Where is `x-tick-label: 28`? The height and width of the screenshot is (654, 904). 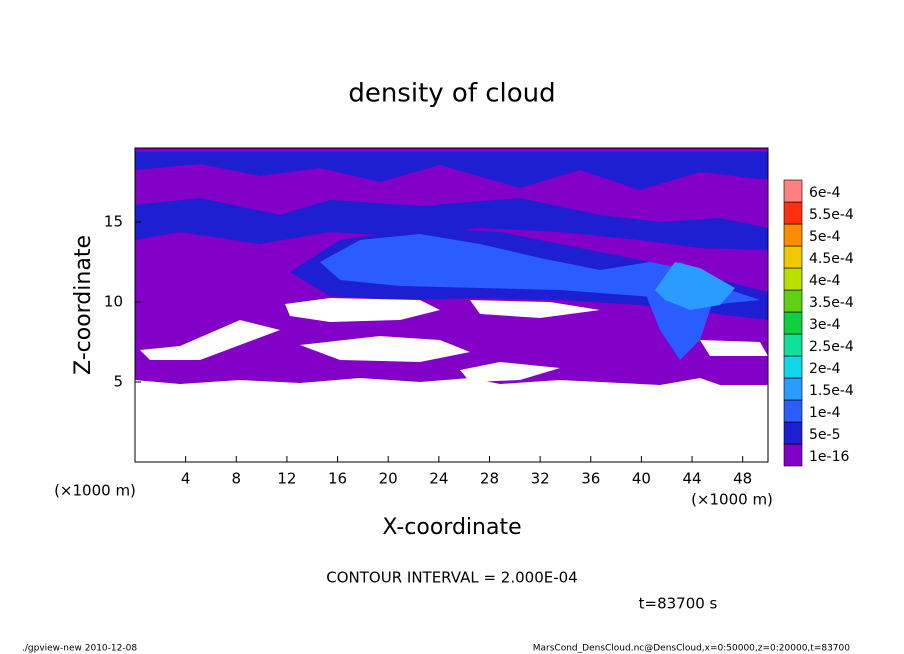
x-tick-label: 28 is located at coordinates (489, 479).